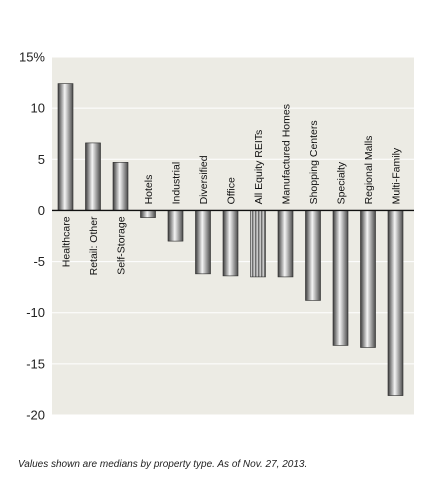  I want to click on category-label: All Equity REITs, so click(259, 167).